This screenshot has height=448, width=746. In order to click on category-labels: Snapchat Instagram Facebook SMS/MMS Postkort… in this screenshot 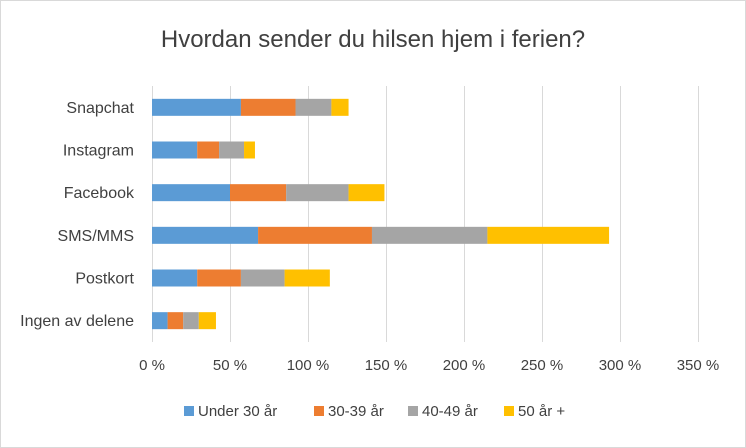, I will do `click(77, 215)`.